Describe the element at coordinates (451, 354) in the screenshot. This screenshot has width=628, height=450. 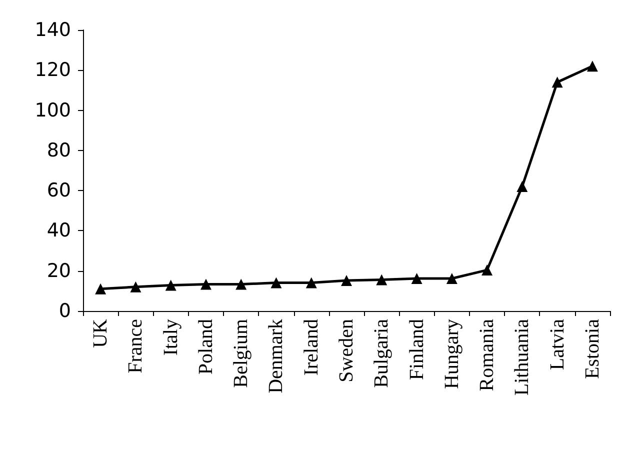
I see `x-tick-label: Hungary` at that location.